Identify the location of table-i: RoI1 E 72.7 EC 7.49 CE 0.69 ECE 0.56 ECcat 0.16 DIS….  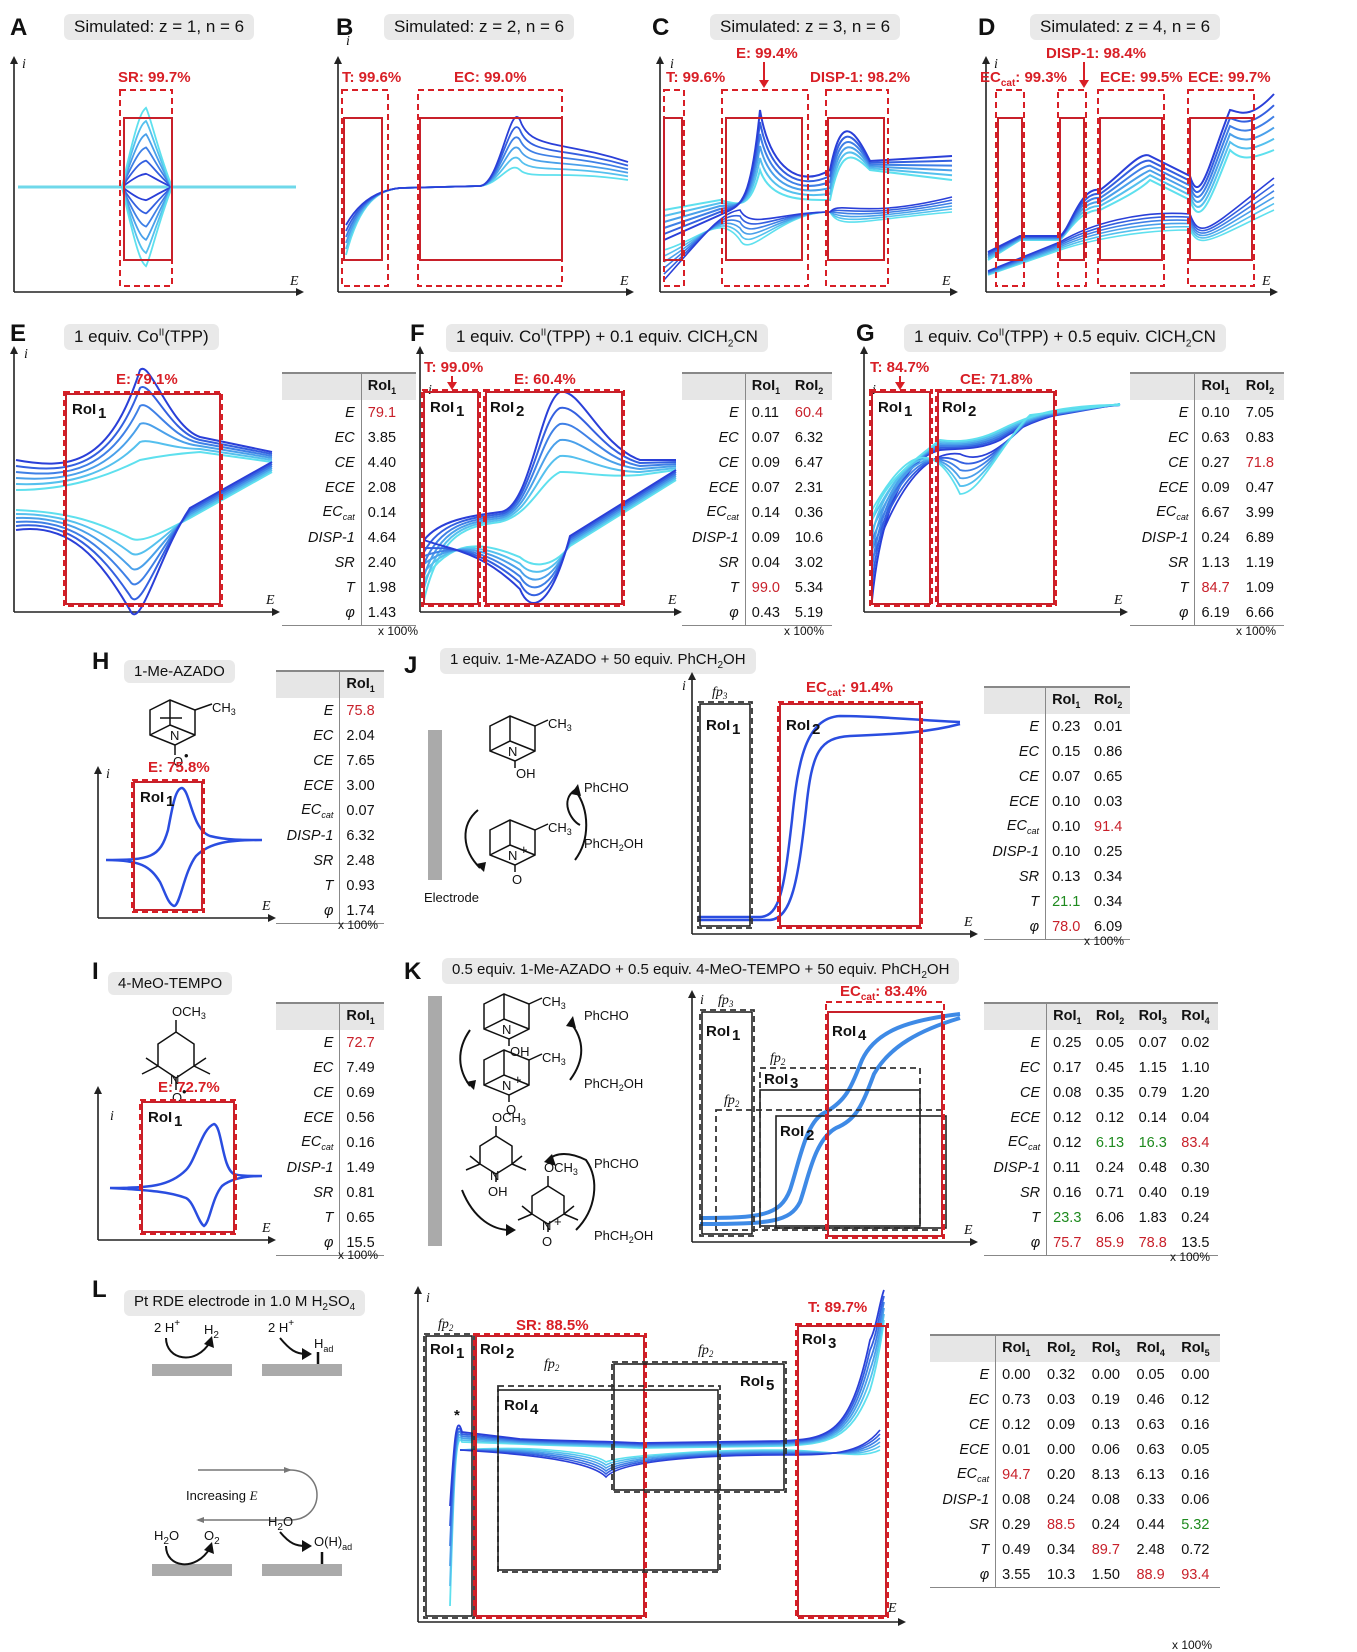
(330, 1129).